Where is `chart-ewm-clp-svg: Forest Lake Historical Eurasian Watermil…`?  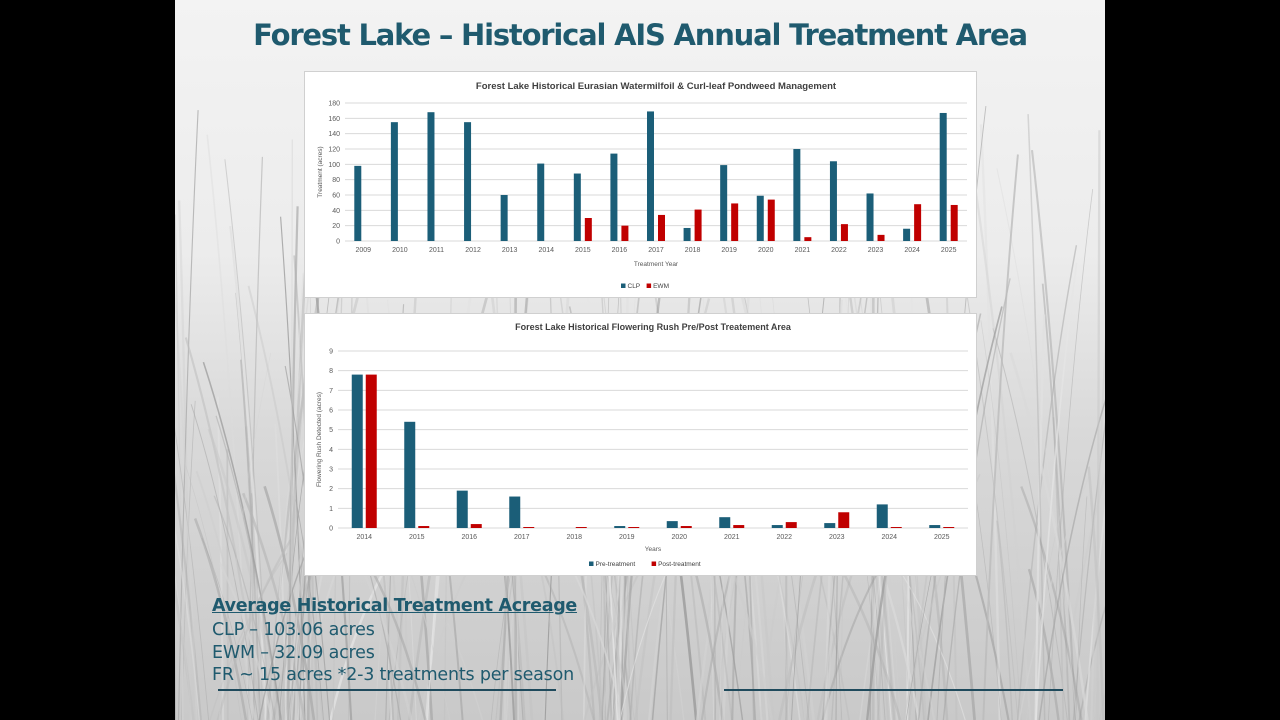 chart-ewm-clp-svg: Forest Lake Historical Eurasian Watermil… is located at coordinates (642, 185).